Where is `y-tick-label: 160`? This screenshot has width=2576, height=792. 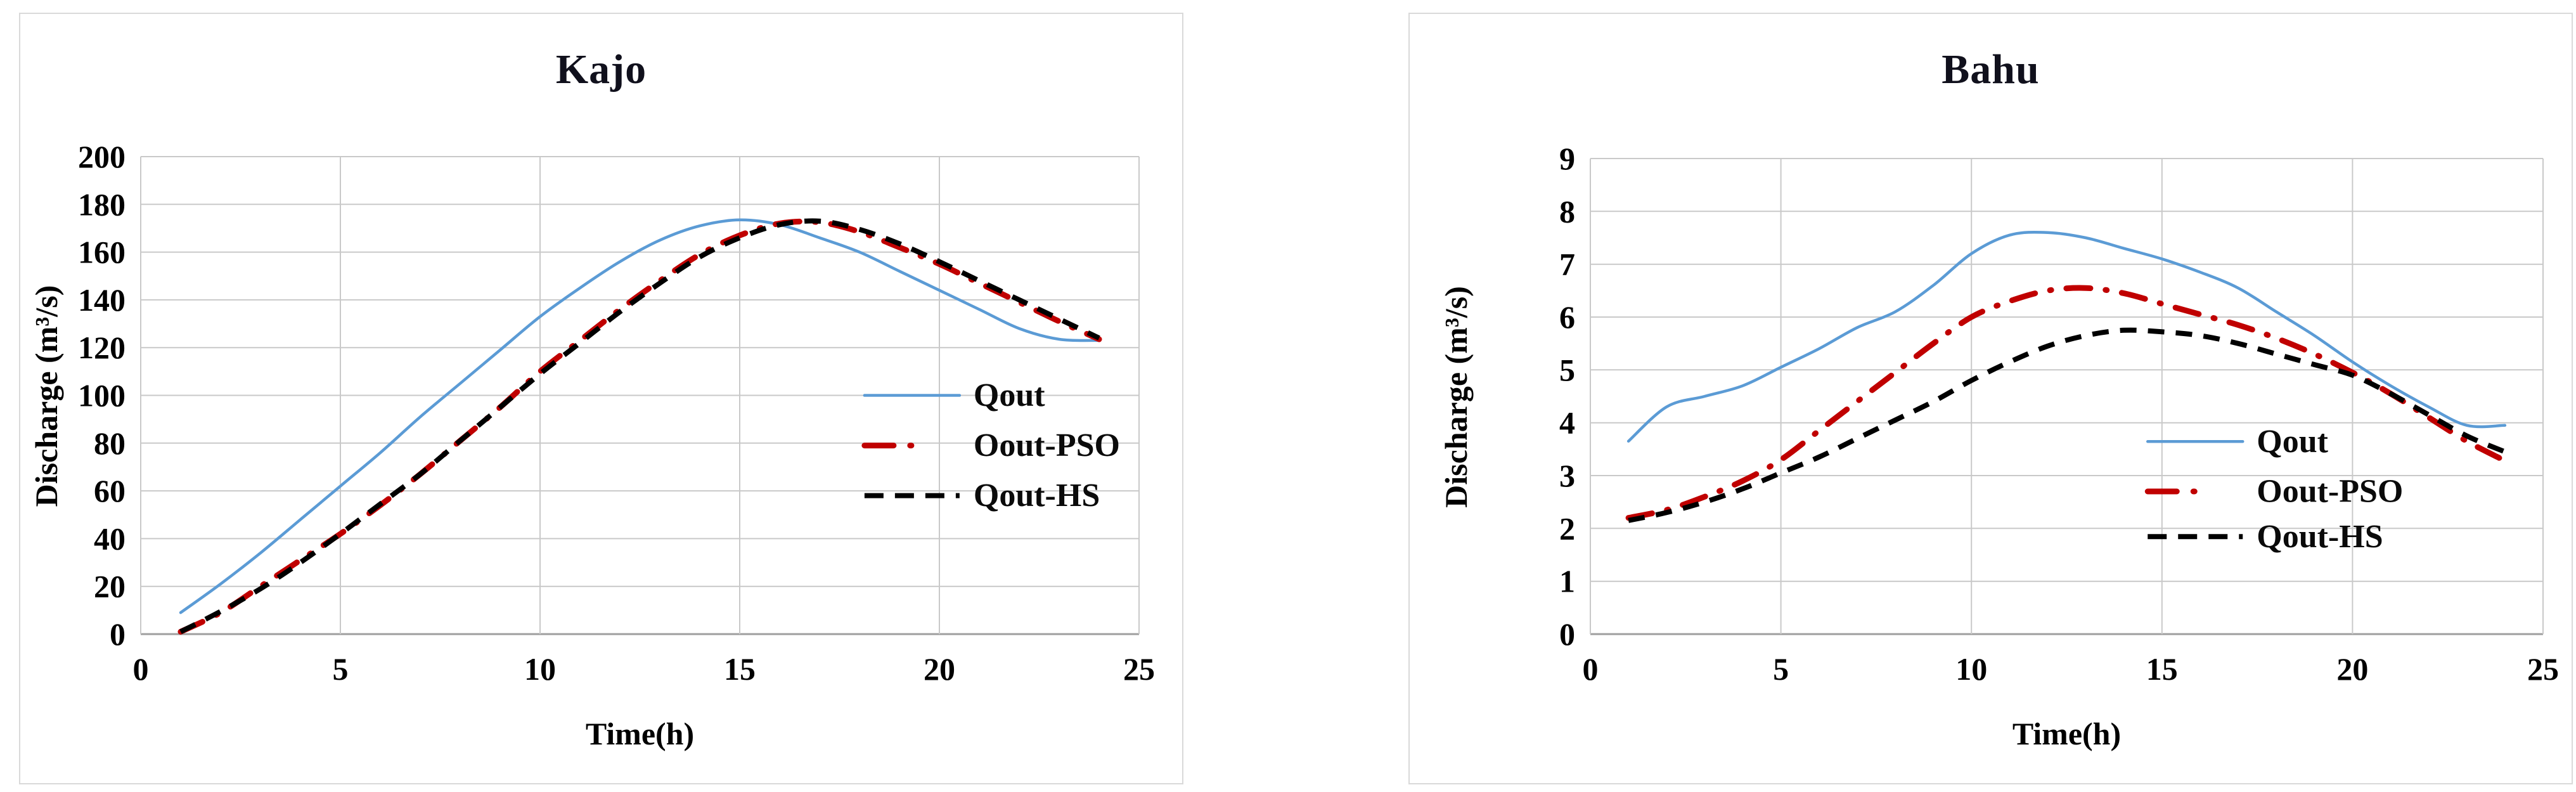 y-tick-label: 160 is located at coordinates (102, 252).